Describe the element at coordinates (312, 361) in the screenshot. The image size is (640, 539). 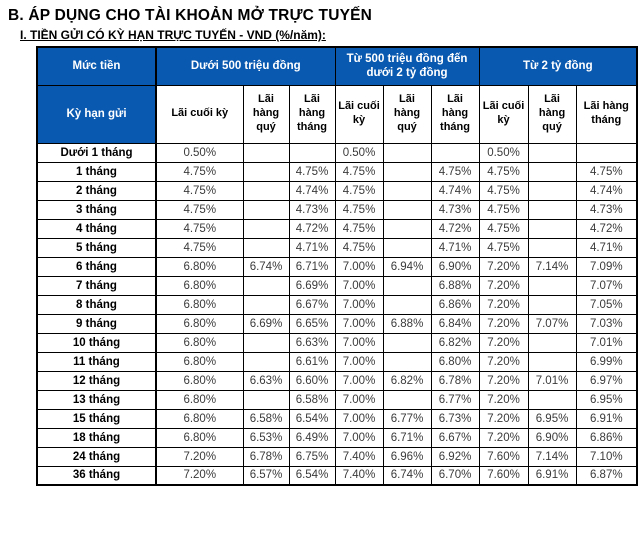
I see `rate-cell: 6.61%` at that location.